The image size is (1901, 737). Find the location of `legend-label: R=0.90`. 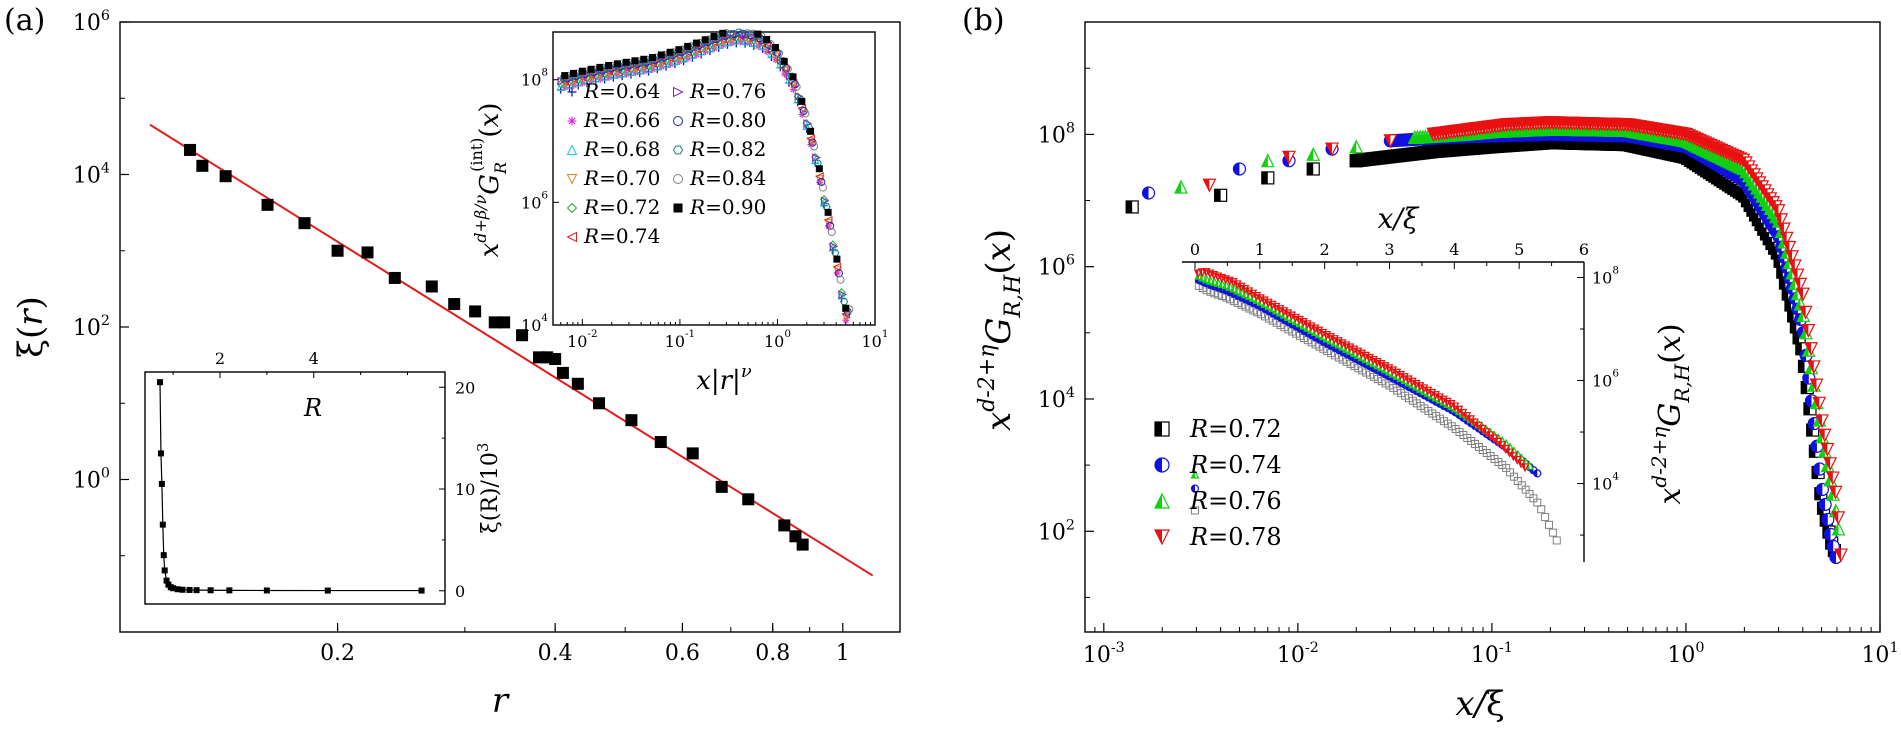

legend-label: R=0.90 is located at coordinates (727, 207).